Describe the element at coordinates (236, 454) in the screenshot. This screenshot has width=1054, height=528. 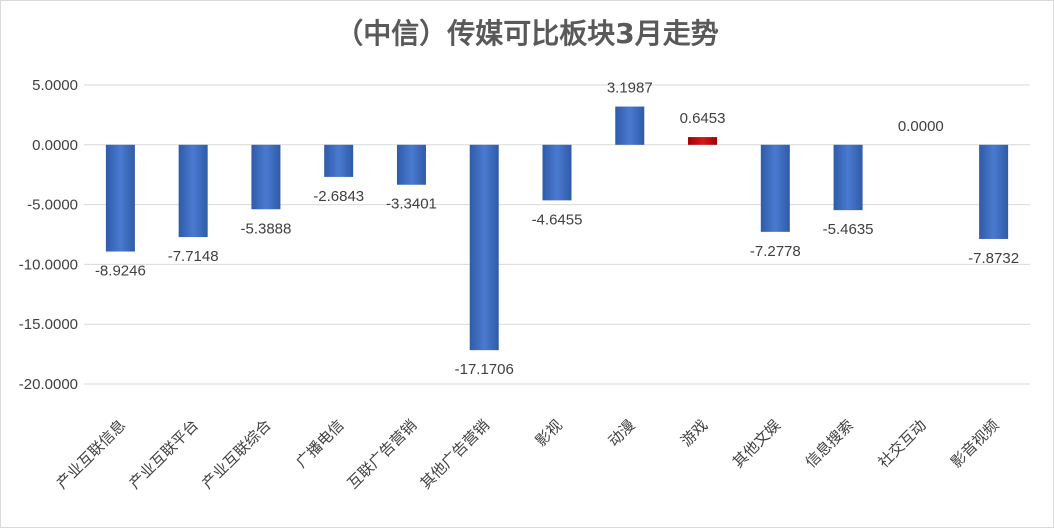
I see `category-label: 产业互联综合` at that location.